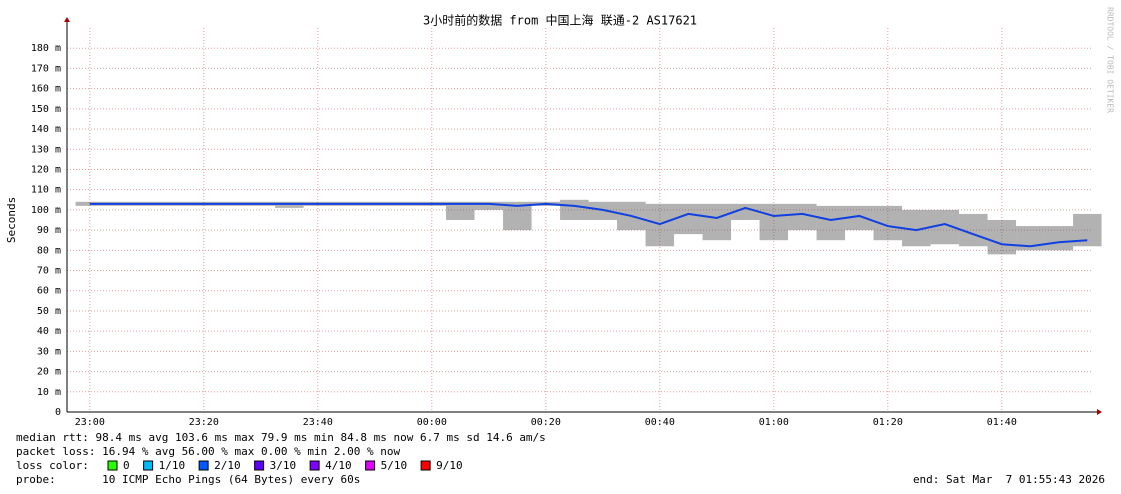  Describe the element at coordinates (46, 129) in the screenshot. I see `y-tick-label: 140 m` at that location.